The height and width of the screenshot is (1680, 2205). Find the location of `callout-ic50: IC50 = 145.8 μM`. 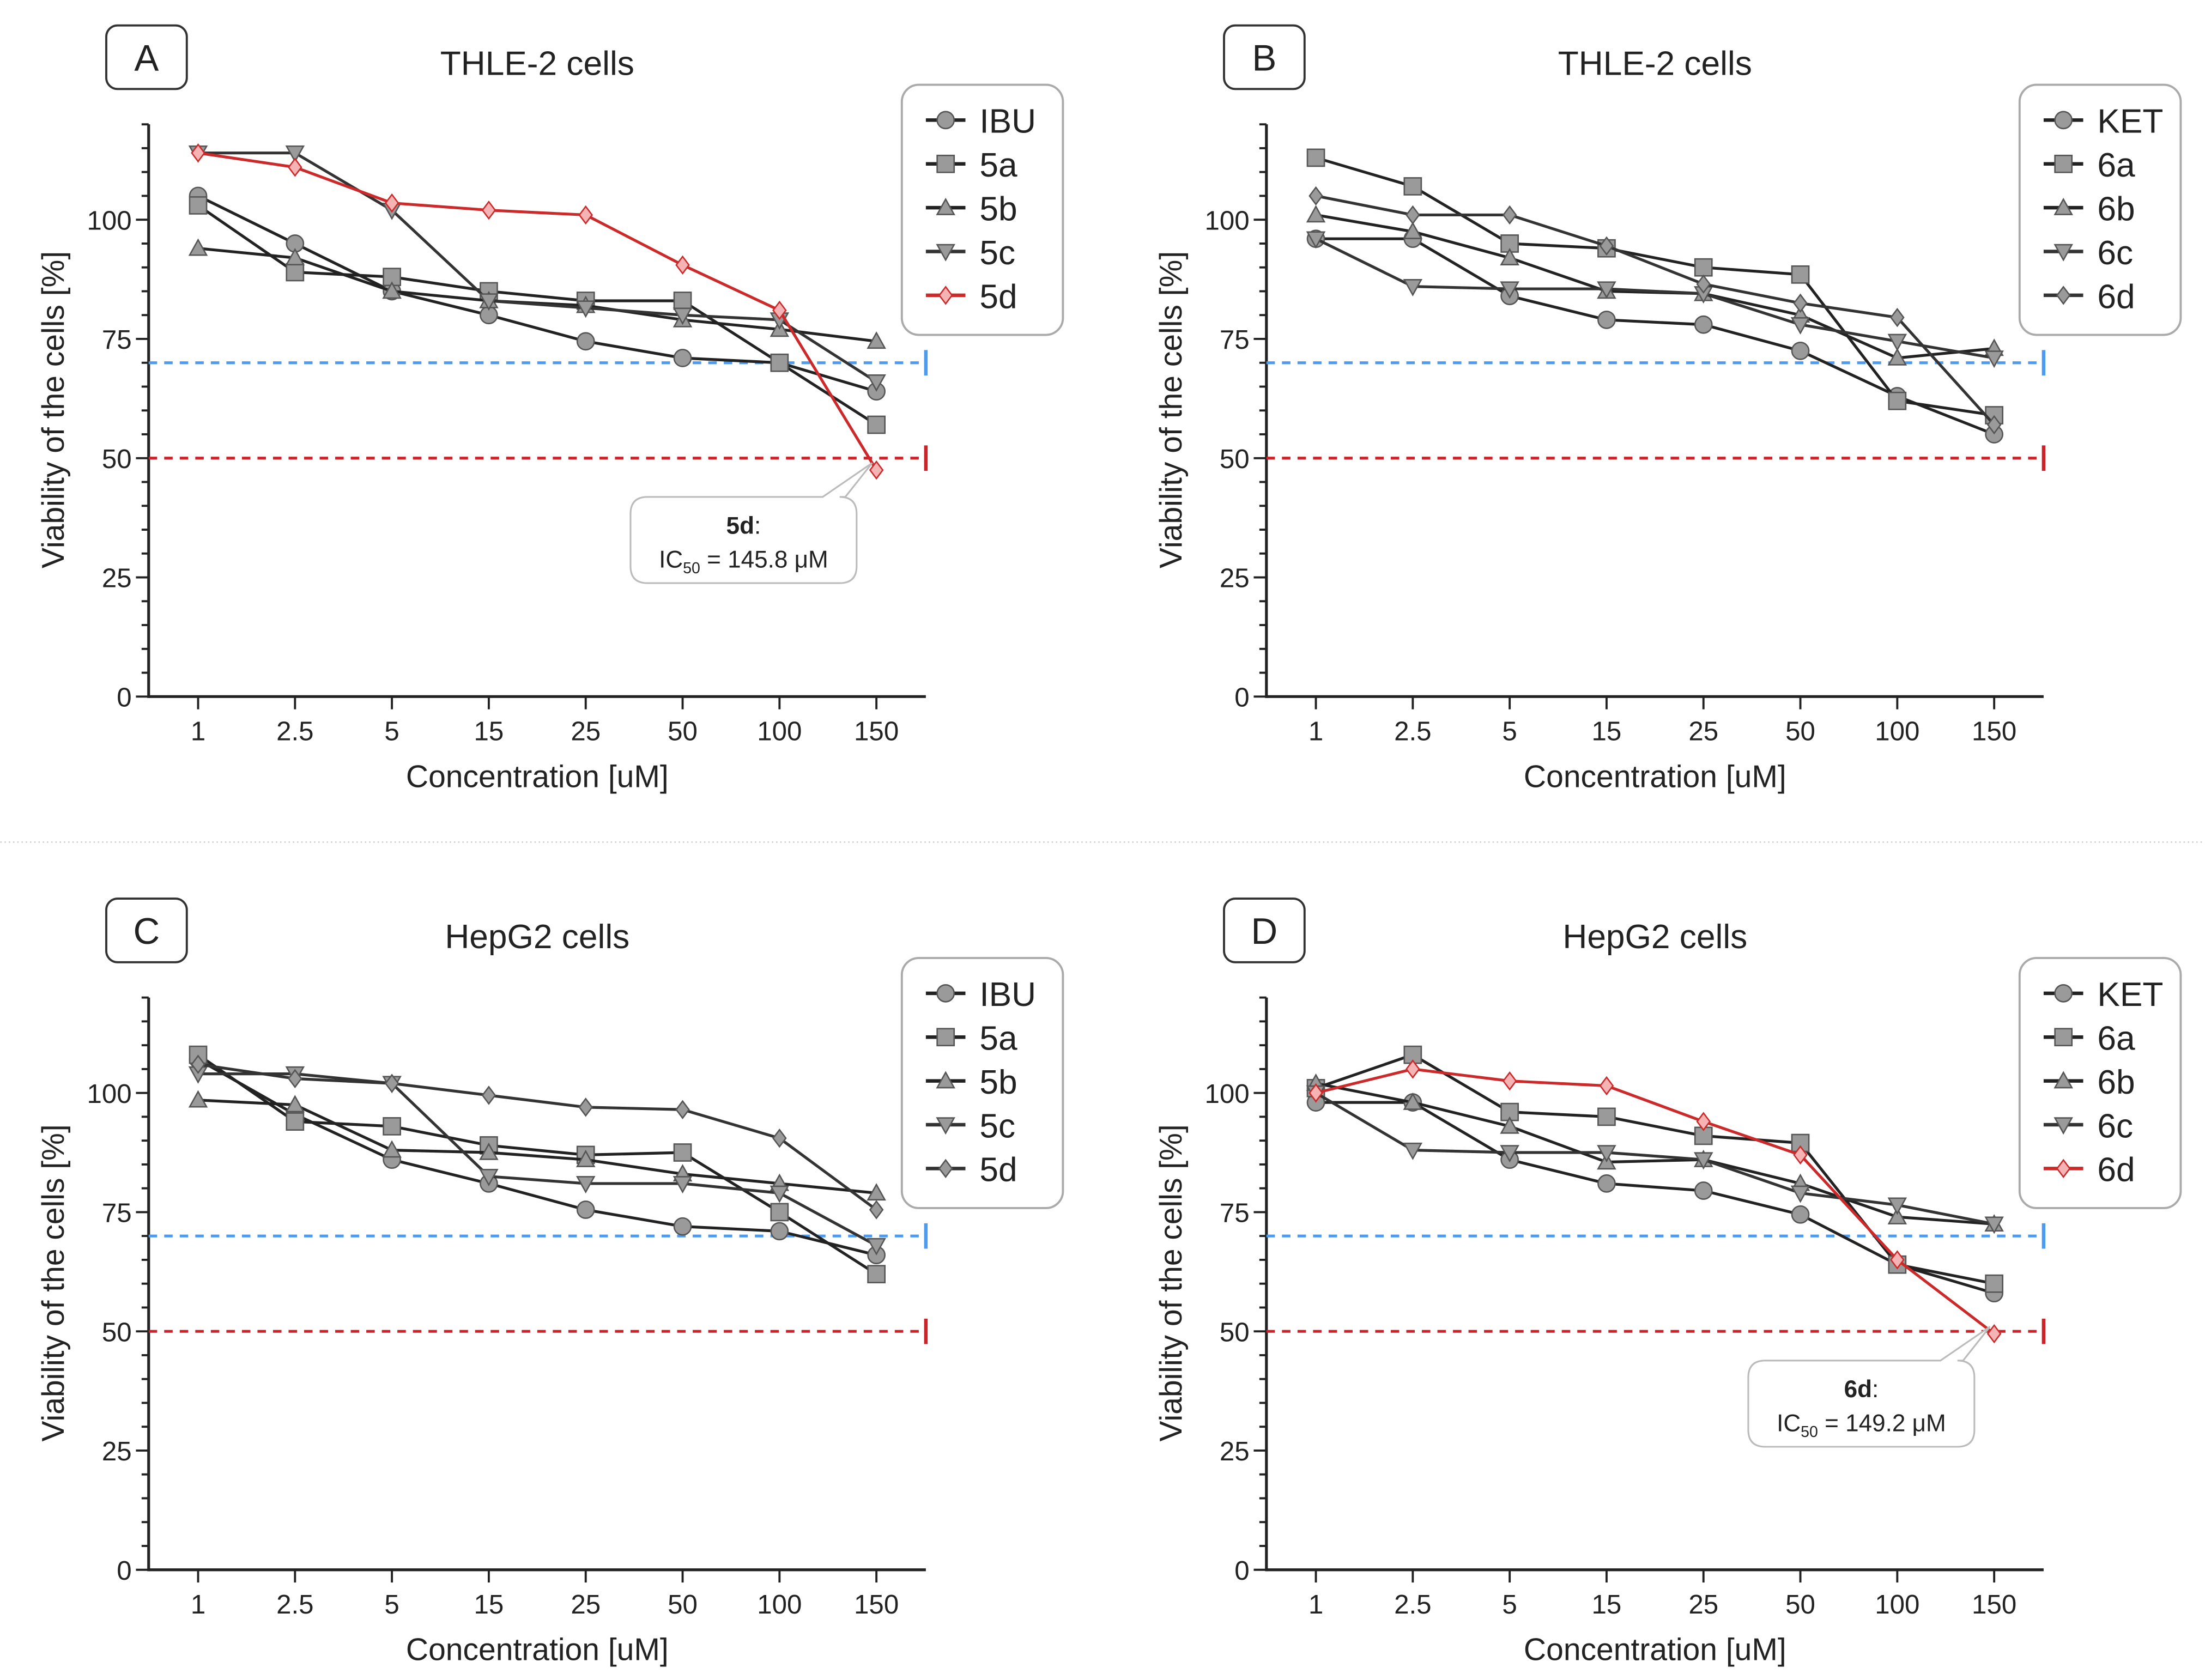

callout-ic50: IC50 = 145.8 μM is located at coordinates (743, 562).